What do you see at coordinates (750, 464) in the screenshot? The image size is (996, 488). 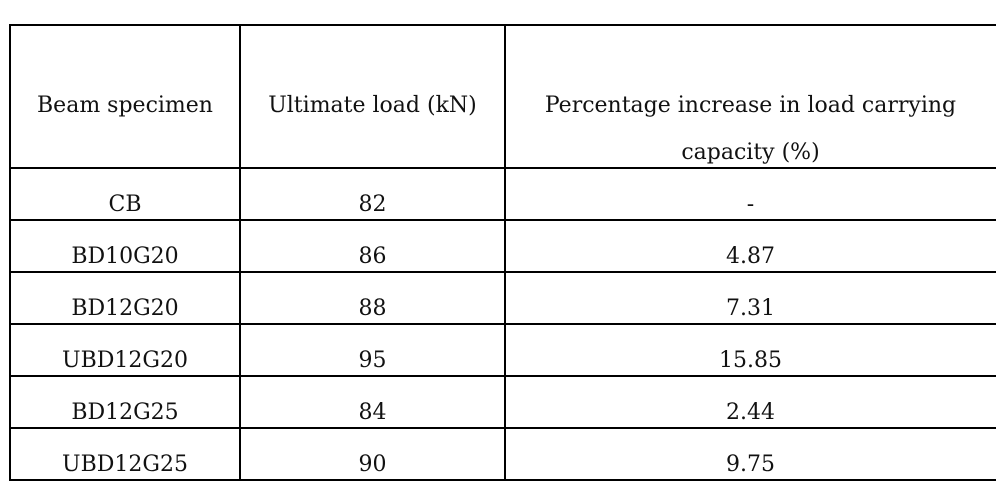 I see `table-cell: 9.75` at bounding box center [750, 464].